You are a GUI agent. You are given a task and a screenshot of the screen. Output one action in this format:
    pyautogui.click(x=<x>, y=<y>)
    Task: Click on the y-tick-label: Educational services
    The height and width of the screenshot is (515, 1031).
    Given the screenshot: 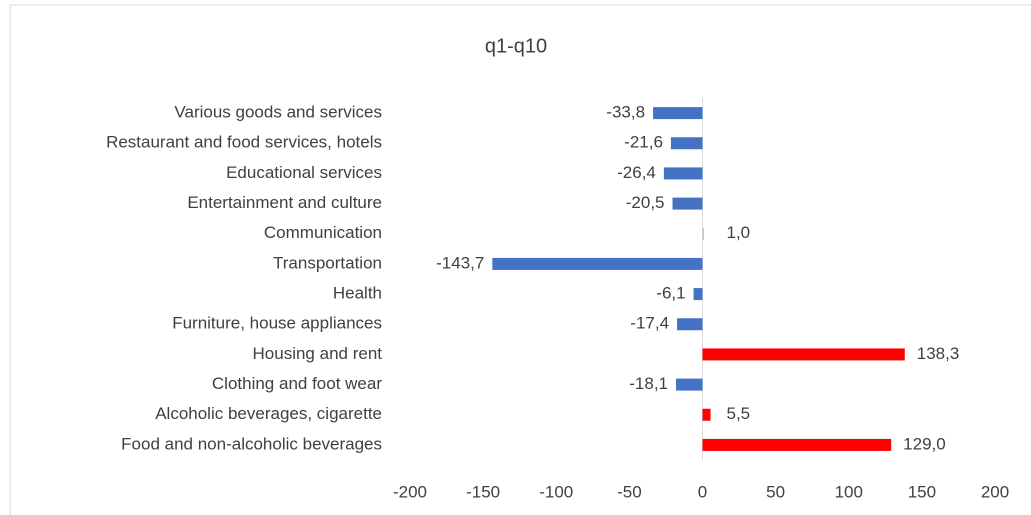 What is the action you would take?
    pyautogui.click(x=304, y=172)
    